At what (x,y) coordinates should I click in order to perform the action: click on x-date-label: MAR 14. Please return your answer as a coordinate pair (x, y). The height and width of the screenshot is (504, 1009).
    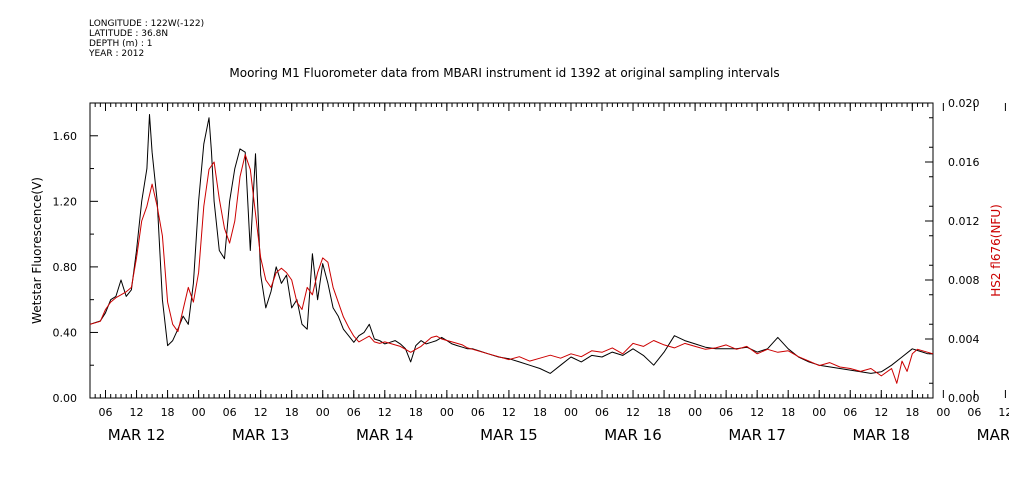
    Looking at the image, I should click on (384, 435).